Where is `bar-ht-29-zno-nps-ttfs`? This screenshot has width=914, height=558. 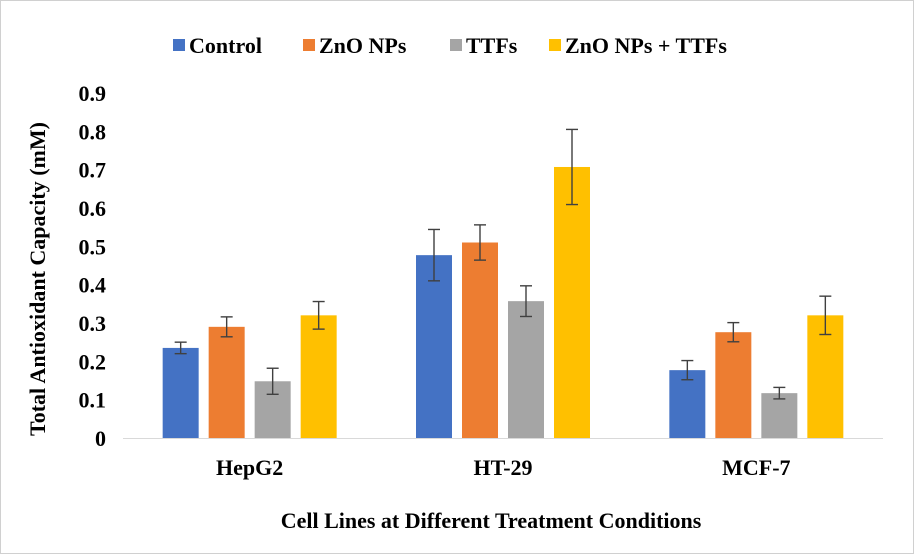
bar-ht-29-zno-nps-ttfs is located at coordinates (572, 302).